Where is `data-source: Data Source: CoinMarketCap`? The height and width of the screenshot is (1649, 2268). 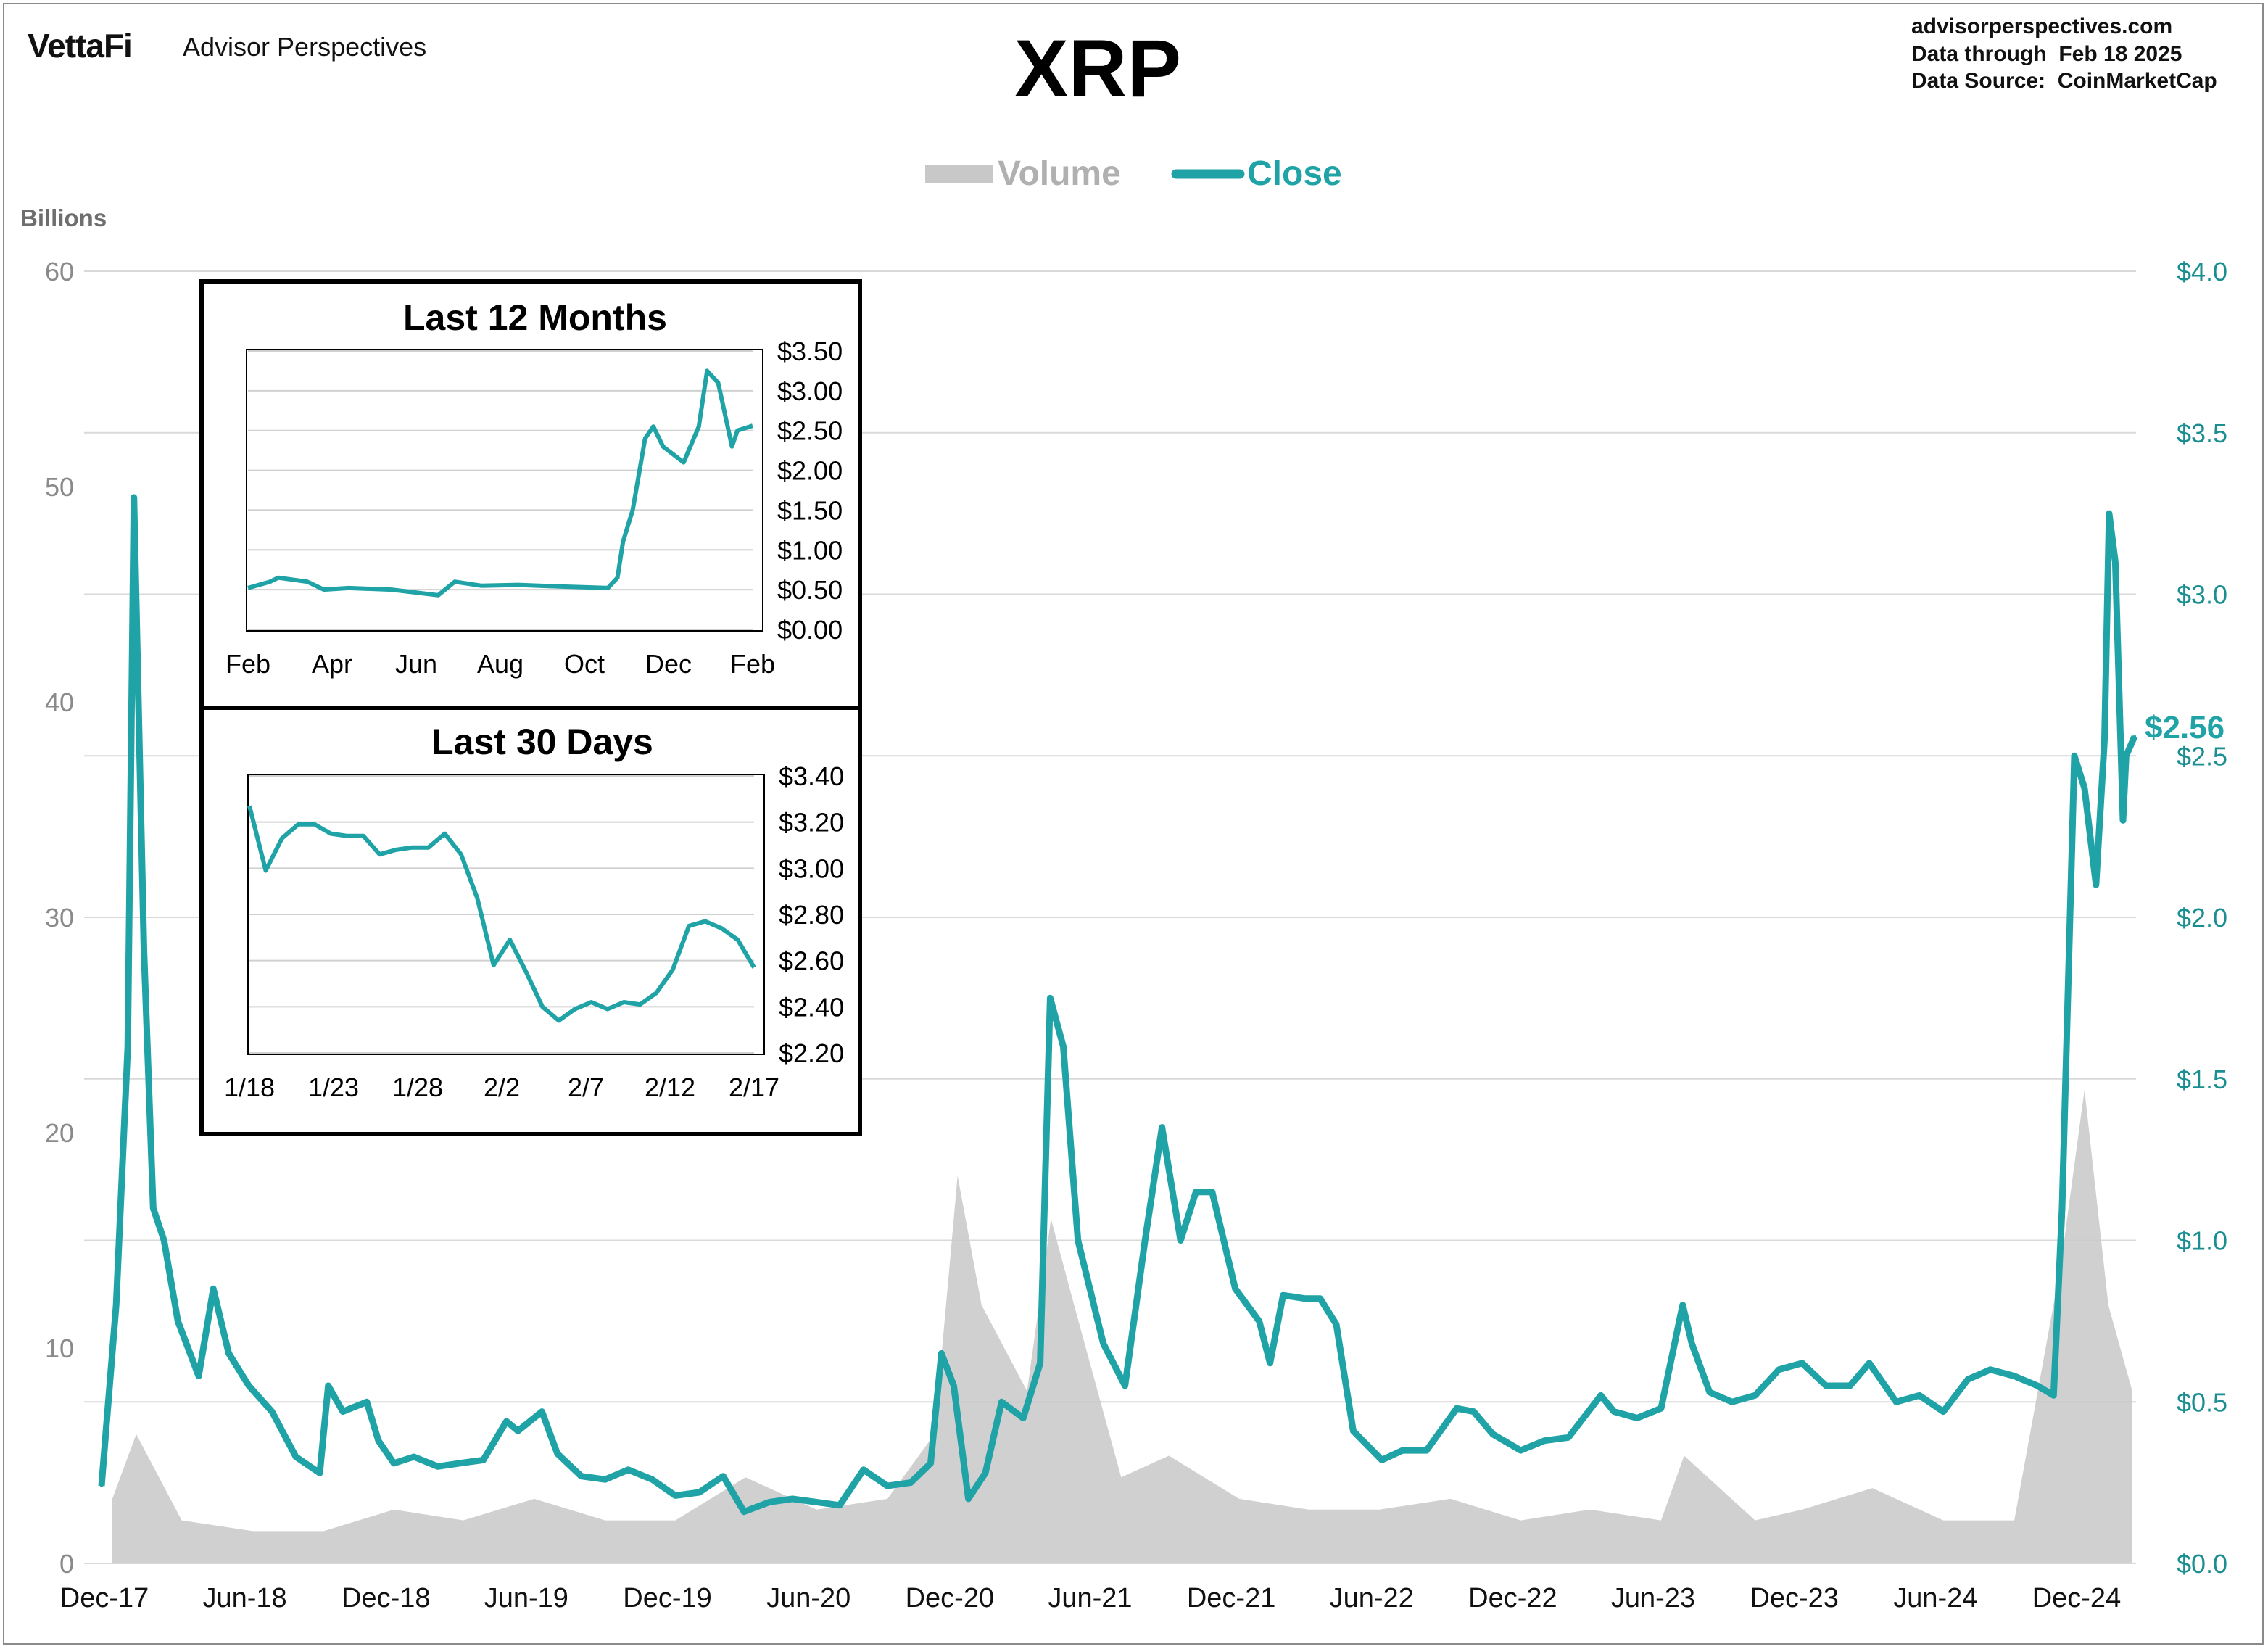 data-source: Data Source: CoinMarketCap is located at coordinates (2064, 81).